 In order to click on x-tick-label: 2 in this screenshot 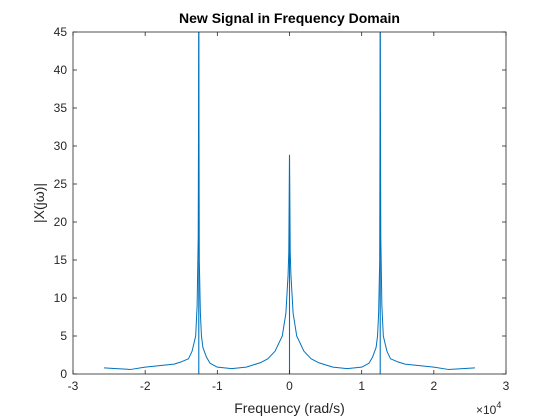, I will do `click(433, 386)`.